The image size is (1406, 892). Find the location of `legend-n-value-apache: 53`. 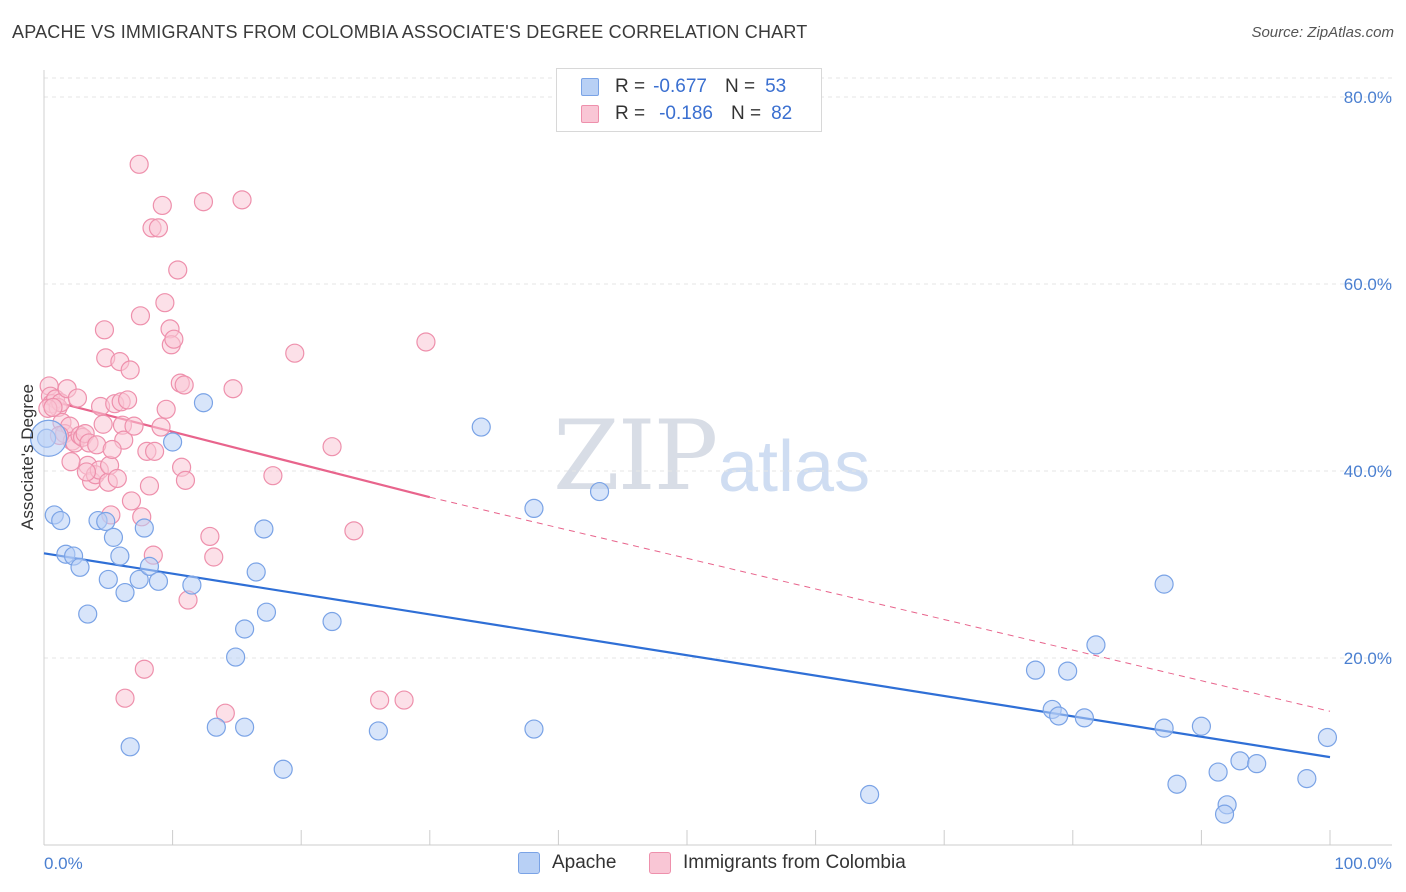

legend-n-value-apache: 53 is located at coordinates (776, 86).